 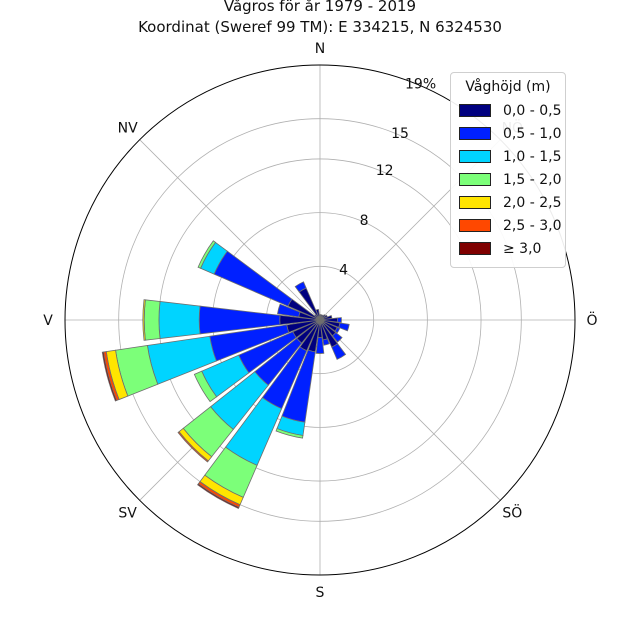 I want to click on legend-label: 1,0 - 1,5, so click(x=532, y=156).